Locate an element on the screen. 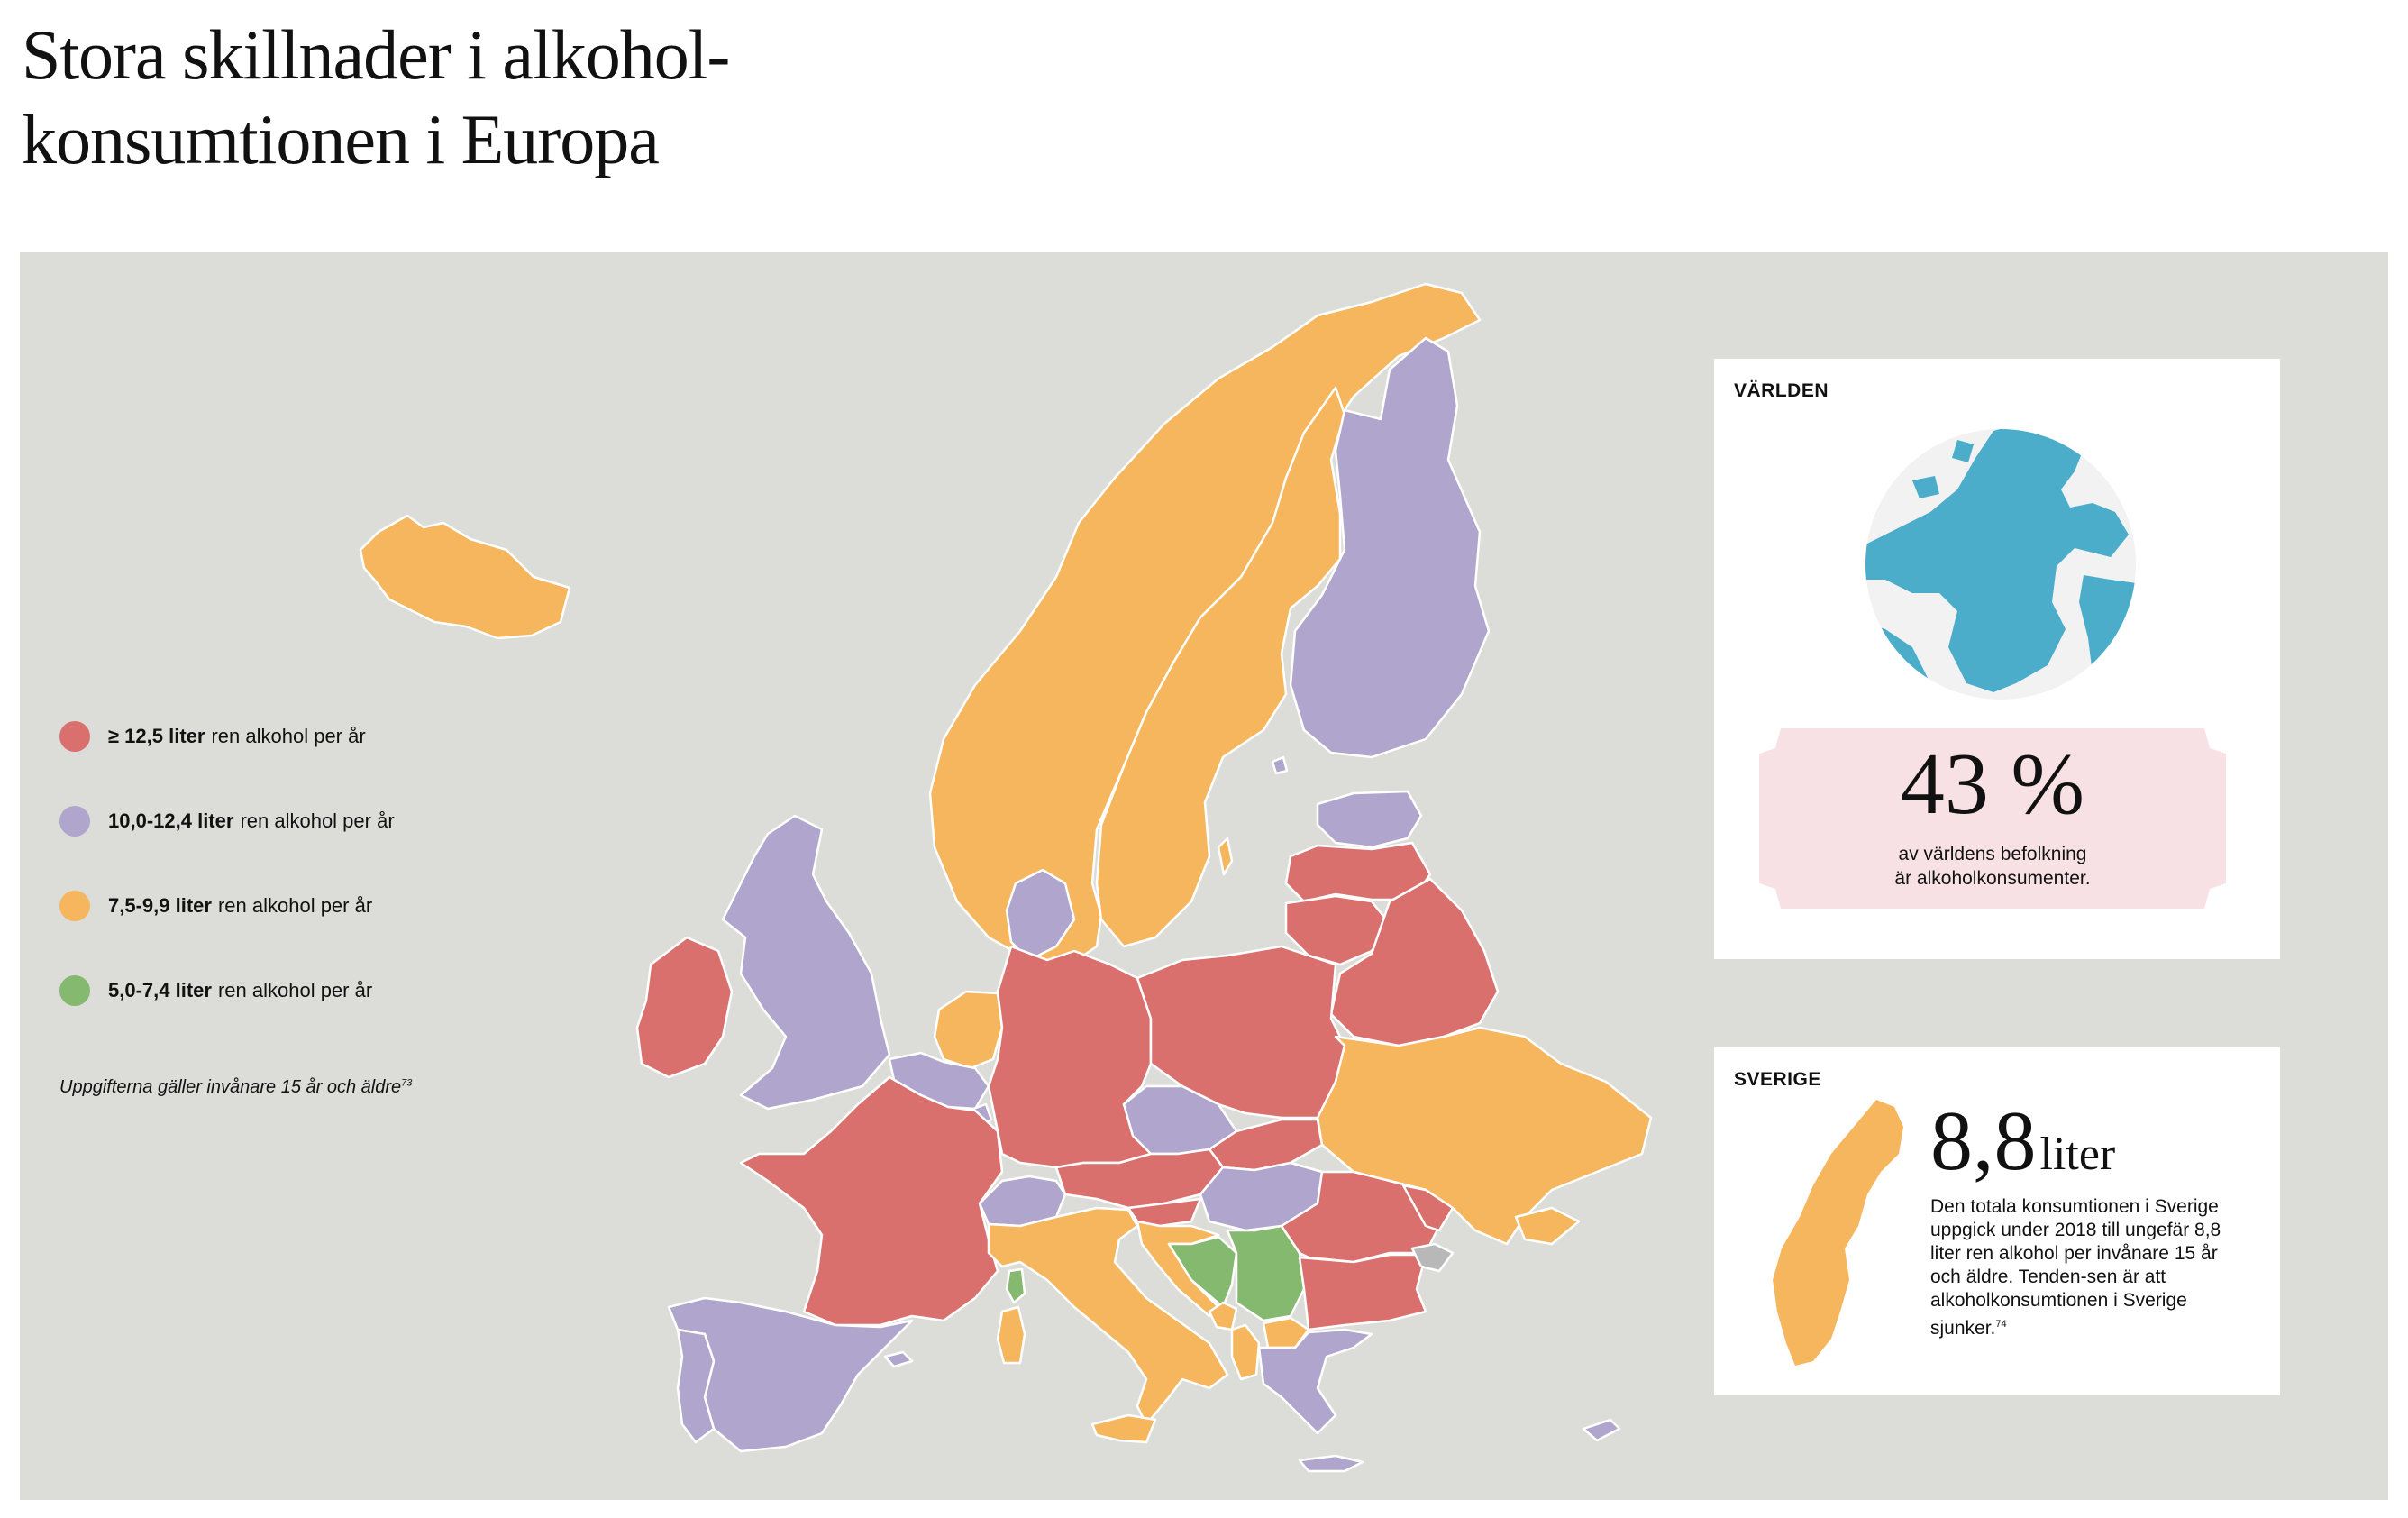 The width and height of the screenshot is (2408, 1518). world-stat-text-line2: är alkoholkonsumenter. is located at coordinates (1993, 878).